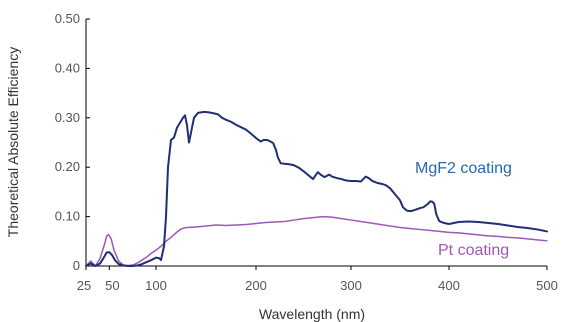 The height and width of the screenshot is (322, 563). I want to click on pt-series-label: Pt coating, so click(473, 250).